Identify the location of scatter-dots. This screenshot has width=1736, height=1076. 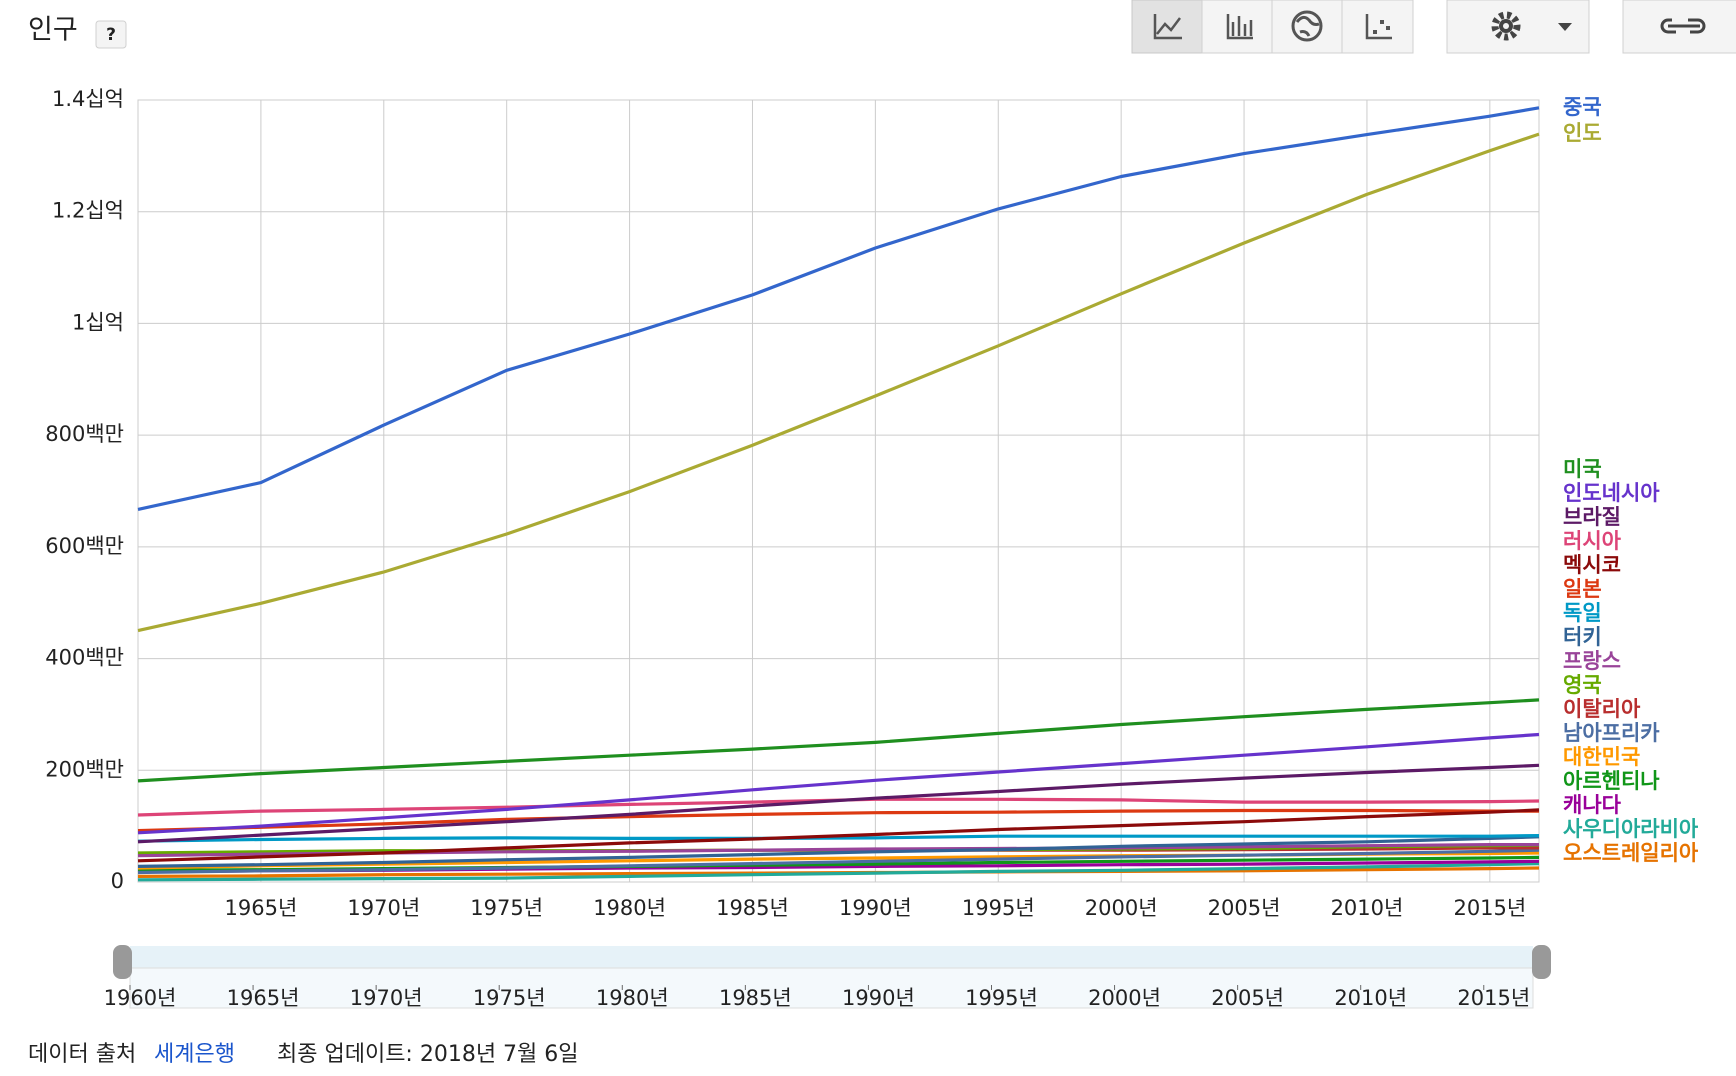
(1381, 27).